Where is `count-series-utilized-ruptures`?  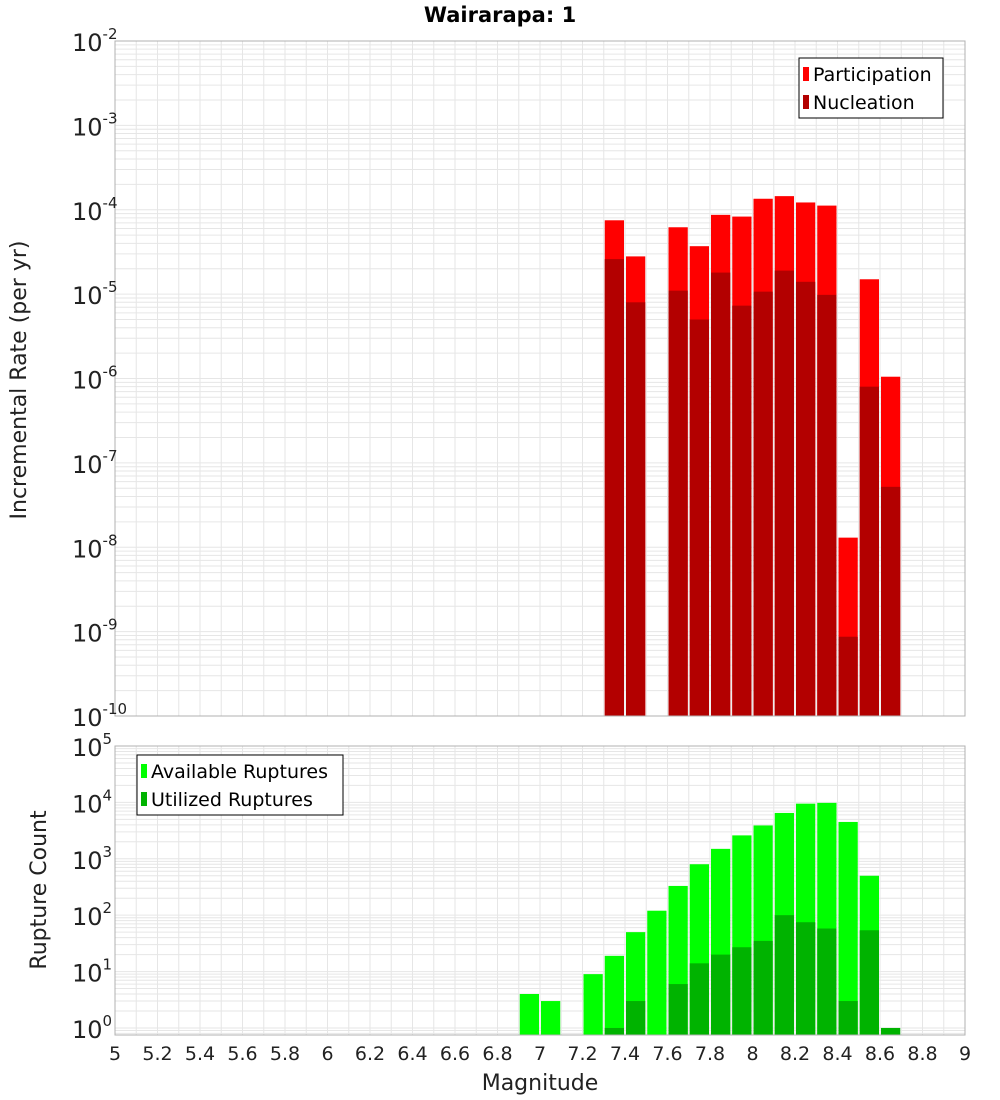 count-series-utilized-ruptures is located at coordinates (752, 975).